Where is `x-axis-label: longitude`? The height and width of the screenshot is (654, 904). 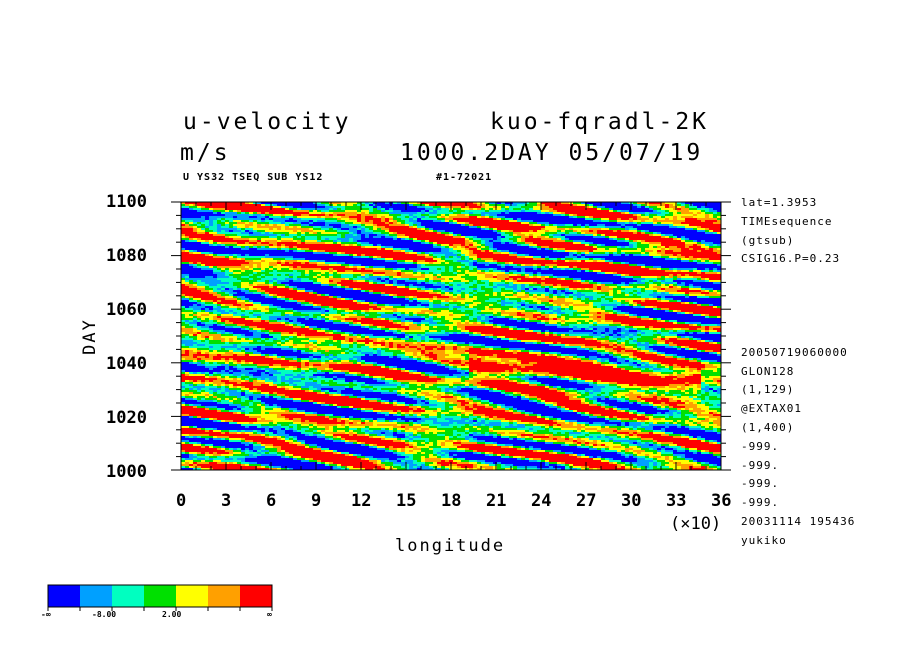 x-axis-label: longitude is located at coordinates (450, 546).